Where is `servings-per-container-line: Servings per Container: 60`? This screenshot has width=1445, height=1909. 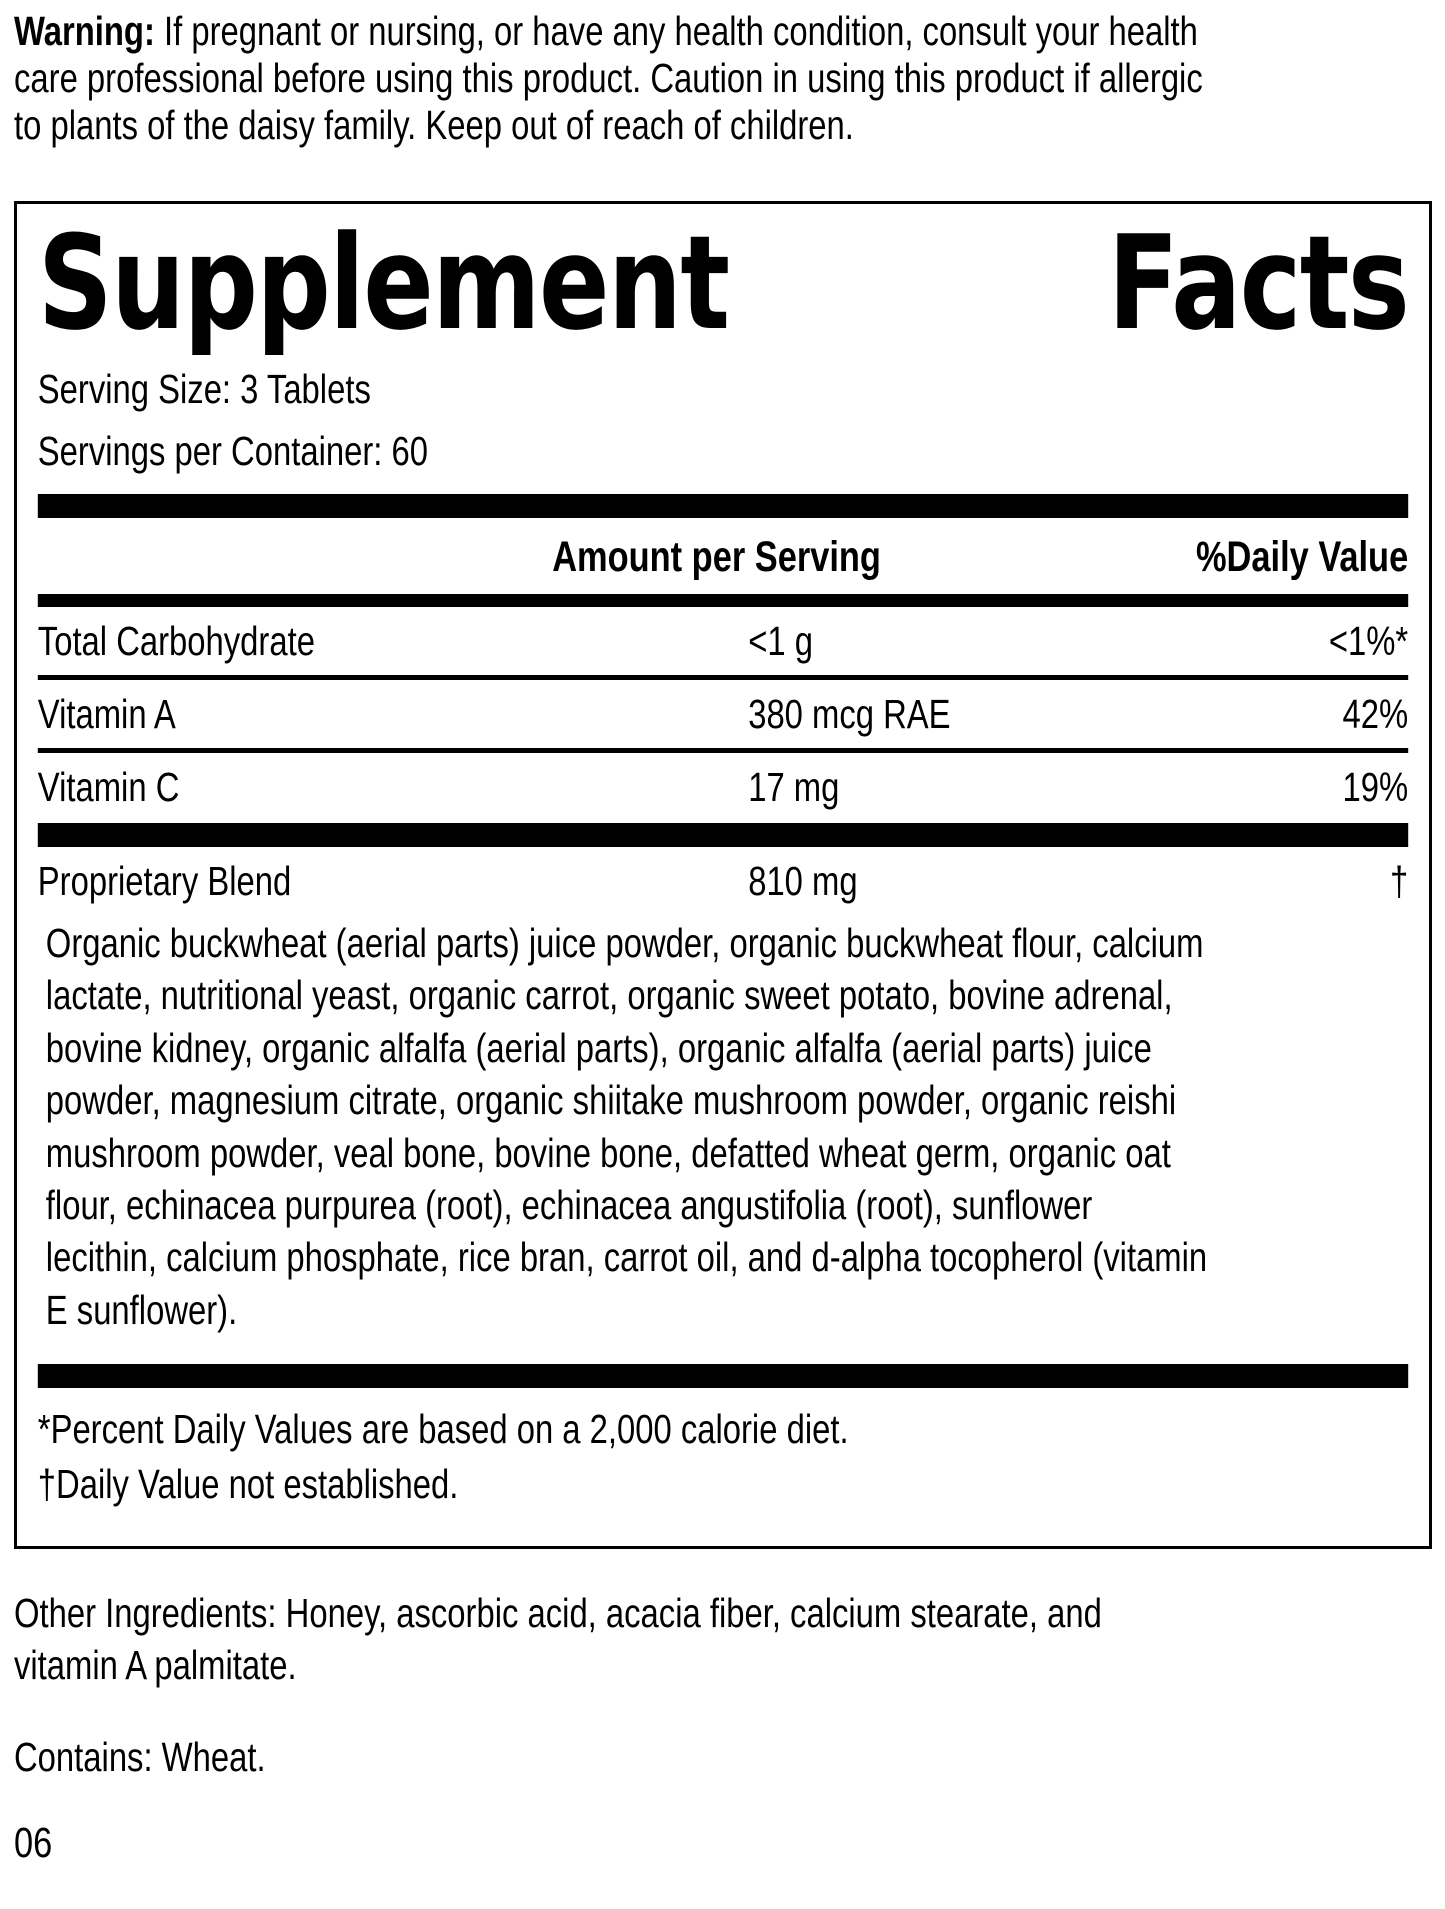 servings-per-container-line: Servings per Container: 60 is located at coordinates (232, 451).